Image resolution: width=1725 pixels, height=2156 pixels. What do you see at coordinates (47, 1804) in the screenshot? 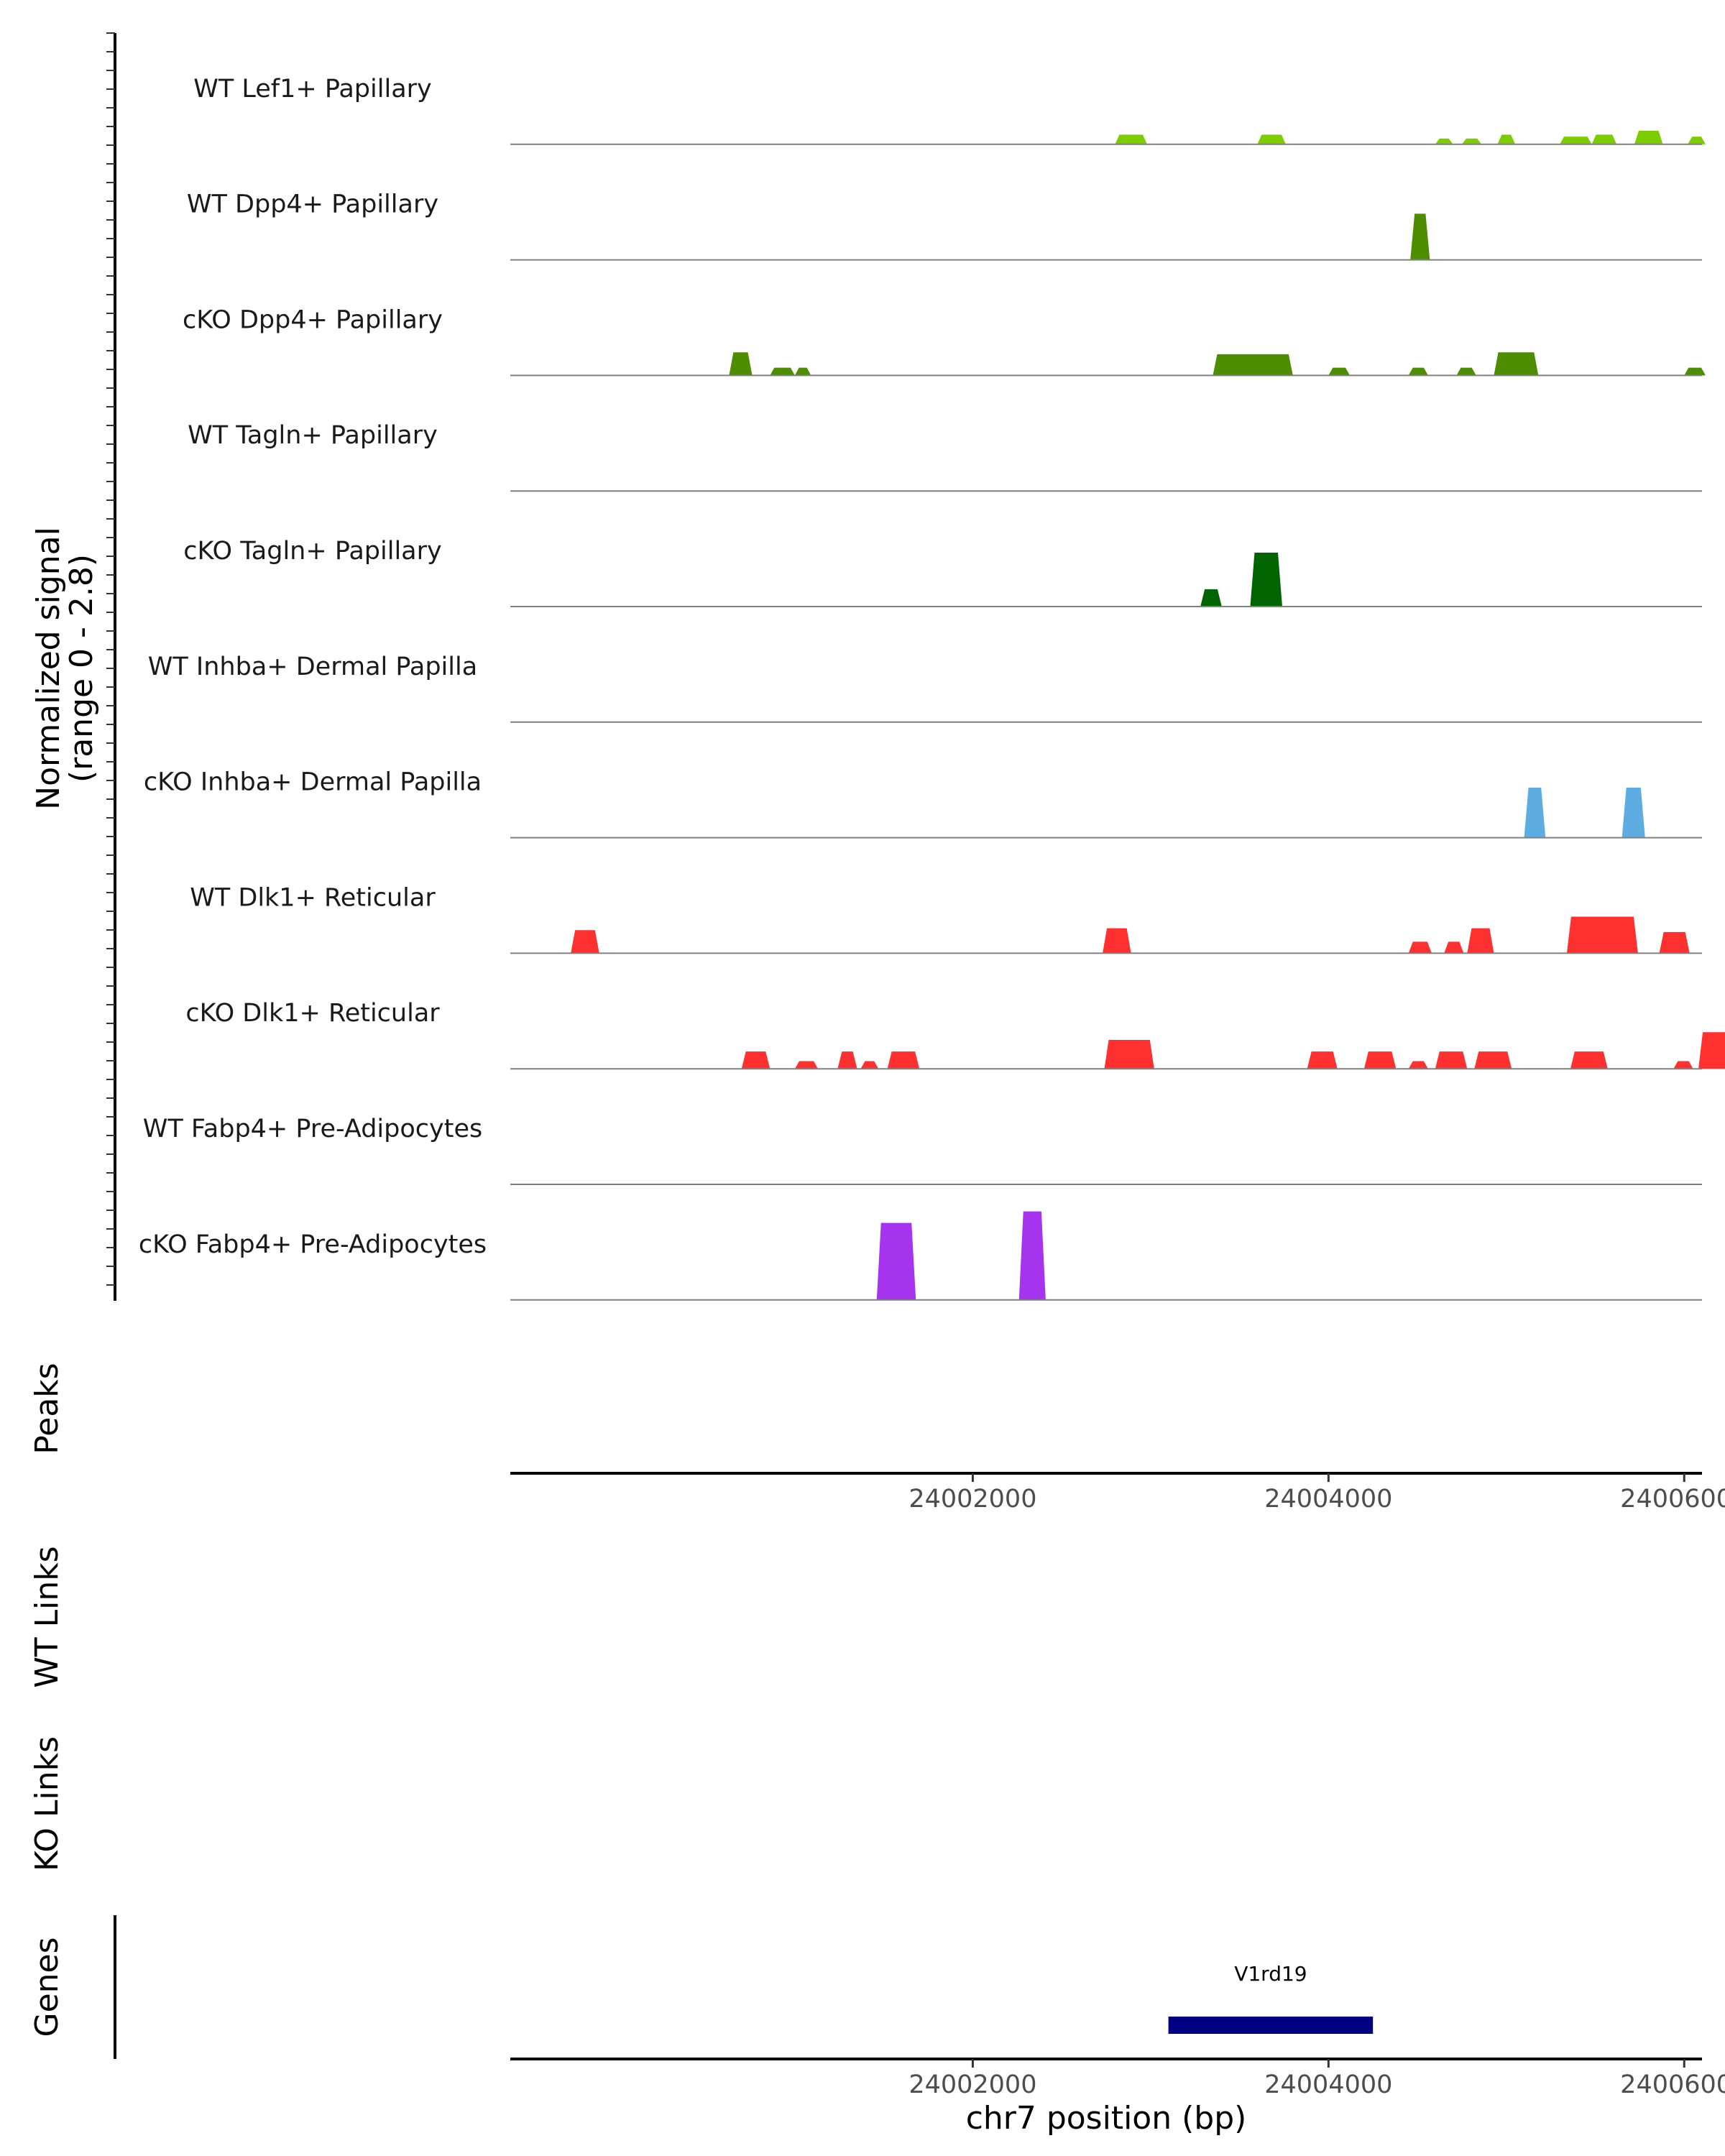
I see `ko-links-label: KO Links` at bounding box center [47, 1804].